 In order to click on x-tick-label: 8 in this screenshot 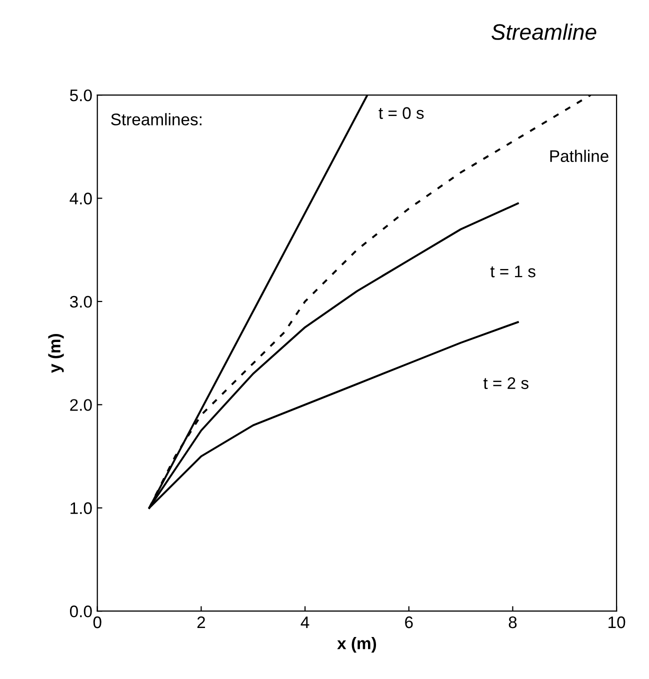, I will do `click(512, 622)`.